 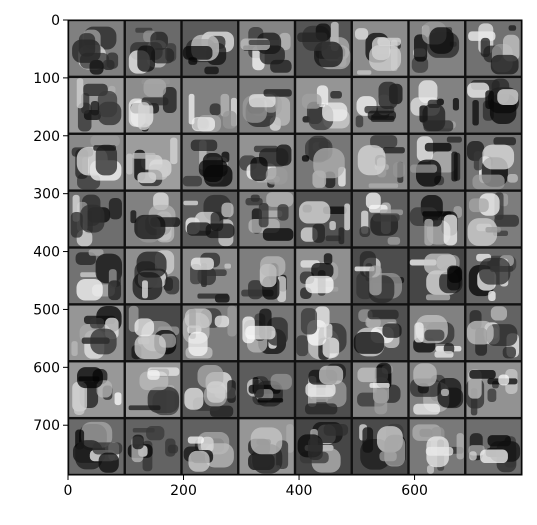 What do you see at coordinates (46, 79) in the screenshot?
I see `y-tick-label: 100` at bounding box center [46, 79].